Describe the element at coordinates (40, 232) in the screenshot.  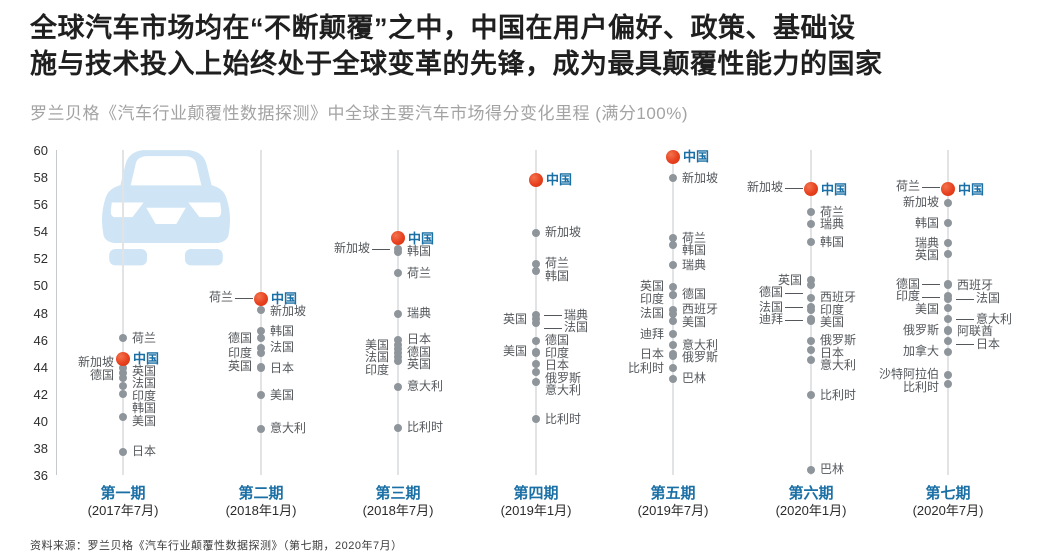
I see `y-tick-label: 54` at that location.